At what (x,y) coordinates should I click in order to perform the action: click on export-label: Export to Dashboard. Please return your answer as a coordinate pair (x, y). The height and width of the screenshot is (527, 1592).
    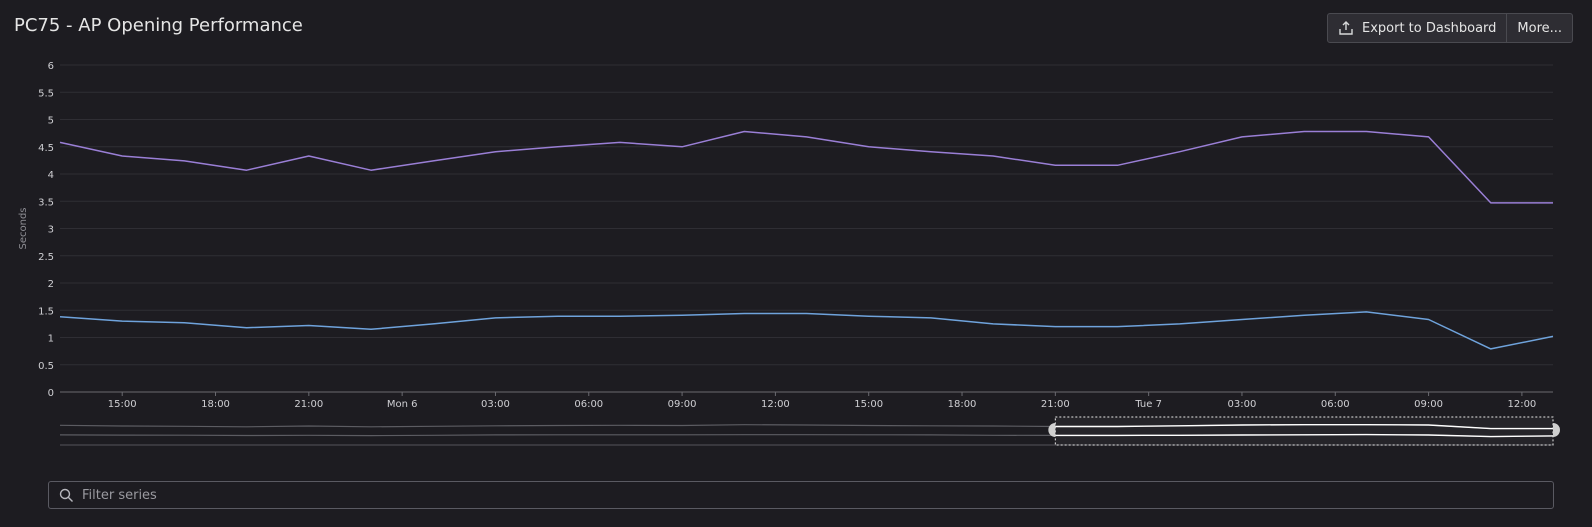
    Looking at the image, I should click on (1429, 28).